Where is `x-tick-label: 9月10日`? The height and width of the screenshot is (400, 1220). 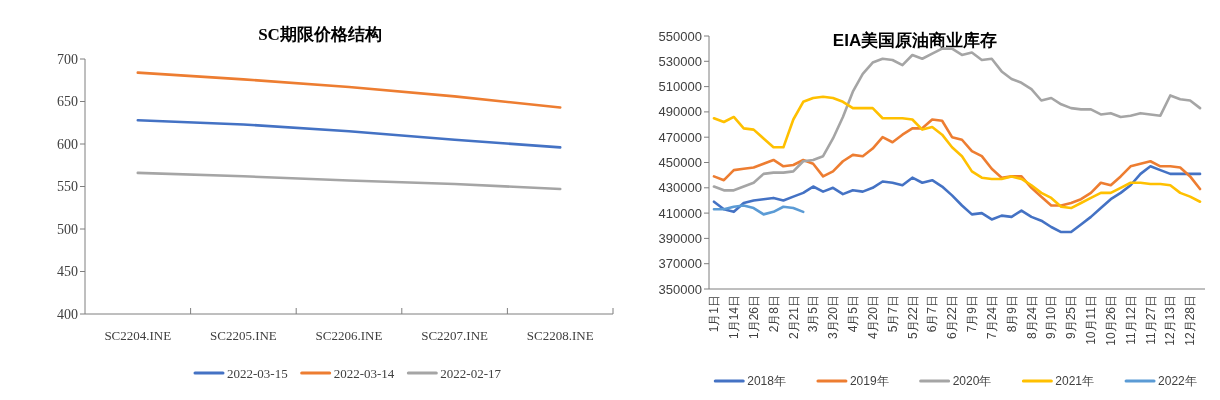 x-tick-label: 9月10日 is located at coordinates (1051, 317).